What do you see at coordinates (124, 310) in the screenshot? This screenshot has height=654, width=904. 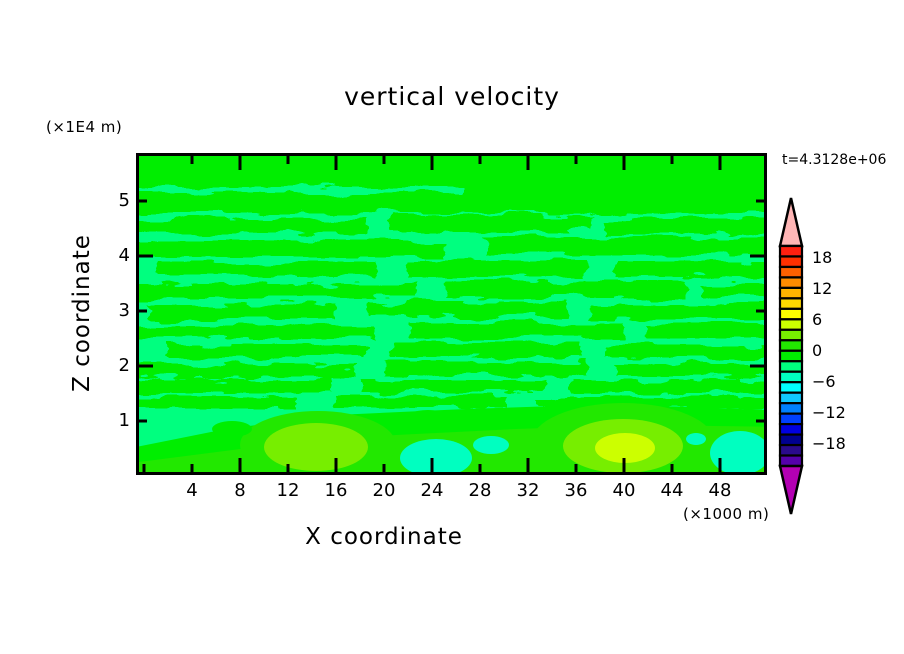 I see `y-tick-3: 3` at bounding box center [124, 310].